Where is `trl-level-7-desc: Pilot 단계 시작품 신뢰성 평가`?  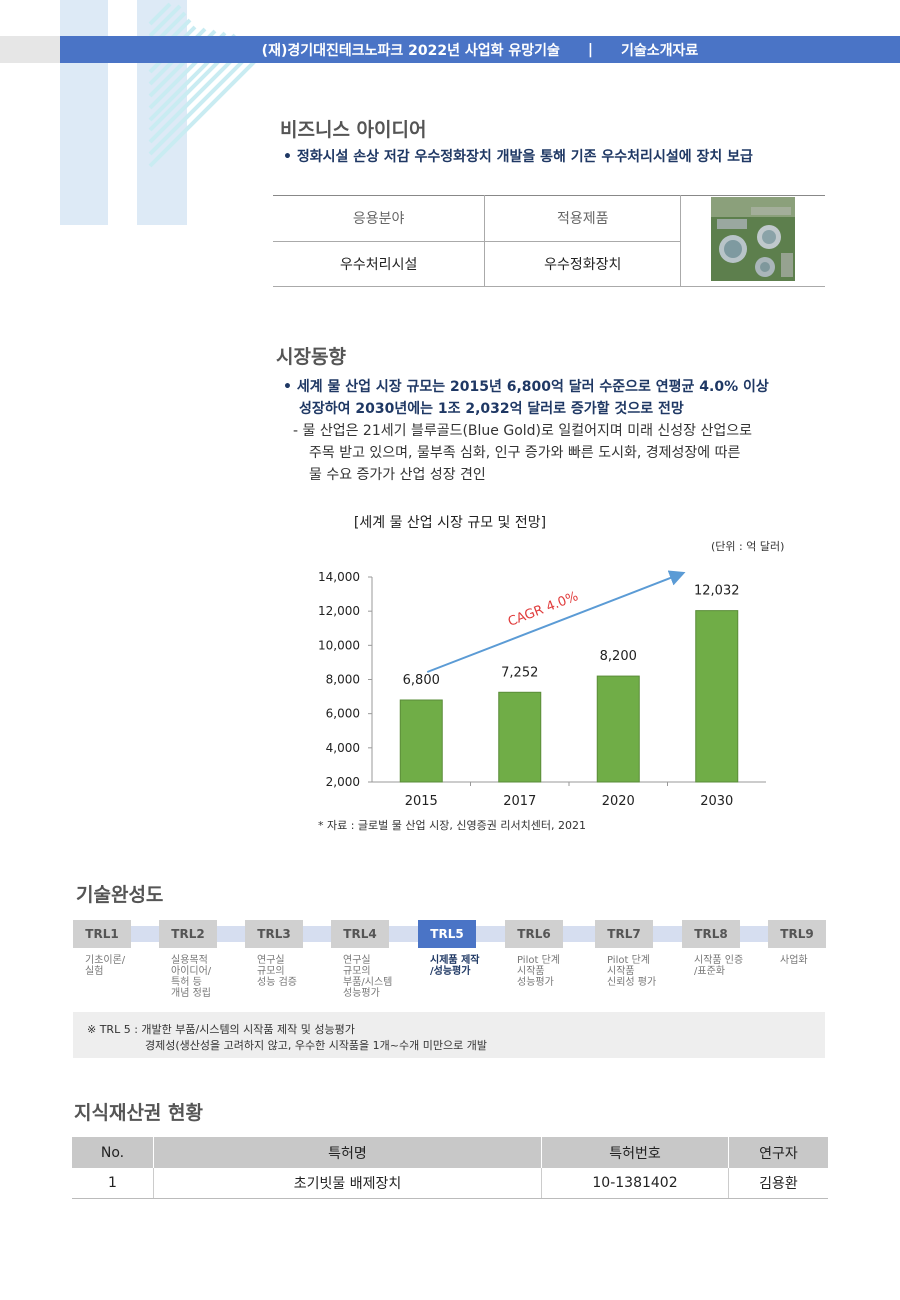 trl-level-7-desc: Pilot 단계 시작품 신뢰성 평가 is located at coordinates (632, 971).